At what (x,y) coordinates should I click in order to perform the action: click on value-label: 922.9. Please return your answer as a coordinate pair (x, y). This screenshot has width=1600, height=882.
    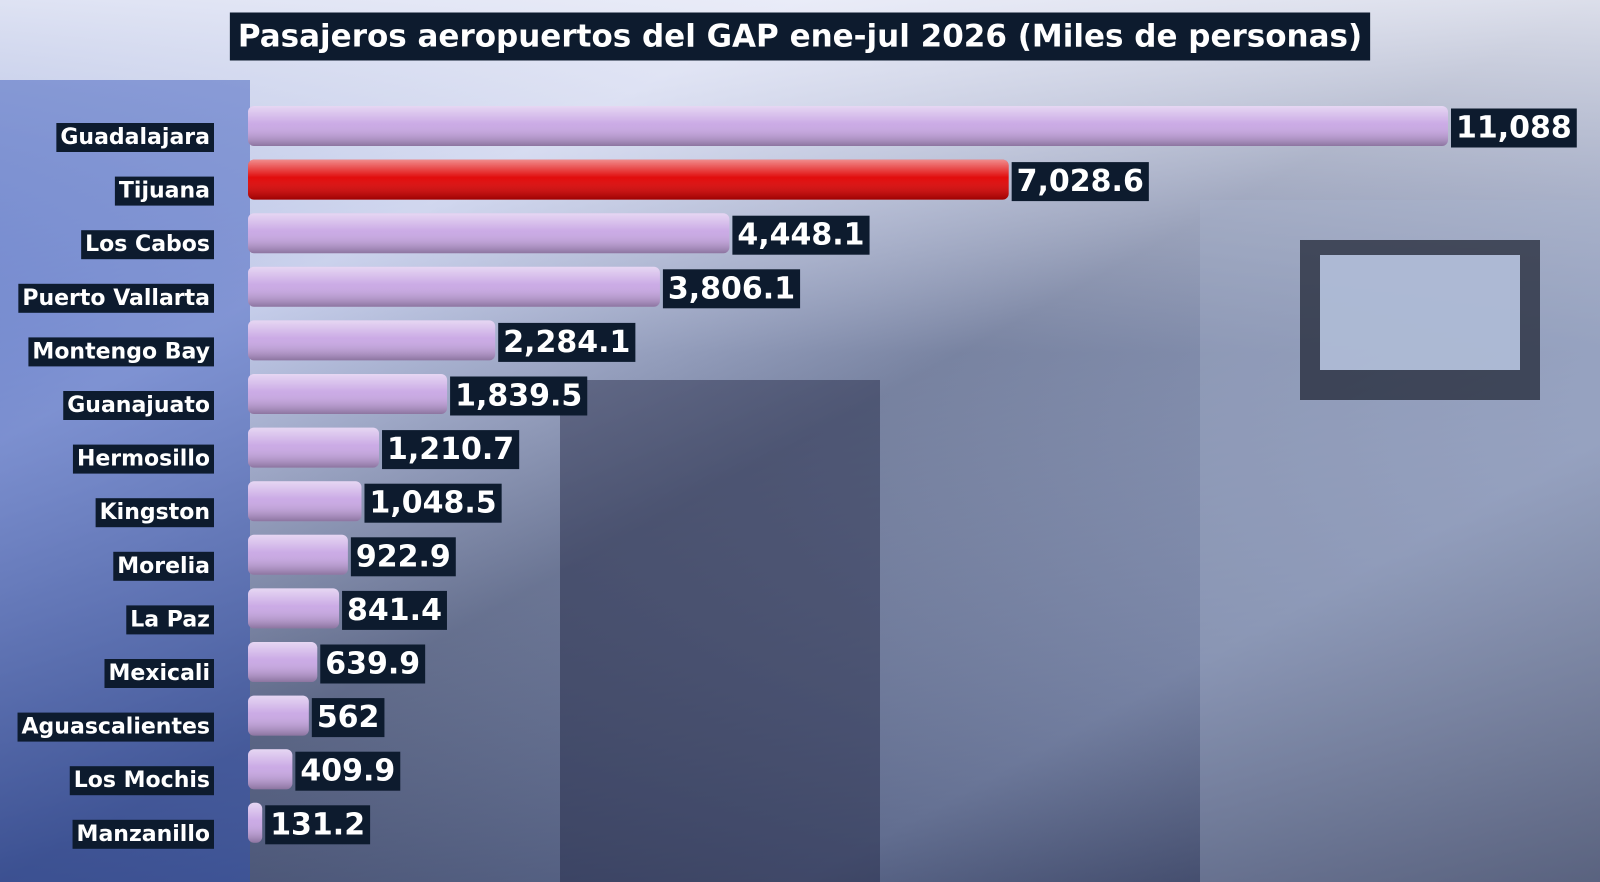
    Looking at the image, I should click on (403, 556).